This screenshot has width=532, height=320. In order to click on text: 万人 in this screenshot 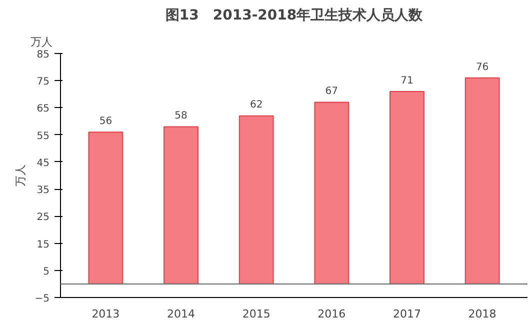, I will do `click(41, 42)`.